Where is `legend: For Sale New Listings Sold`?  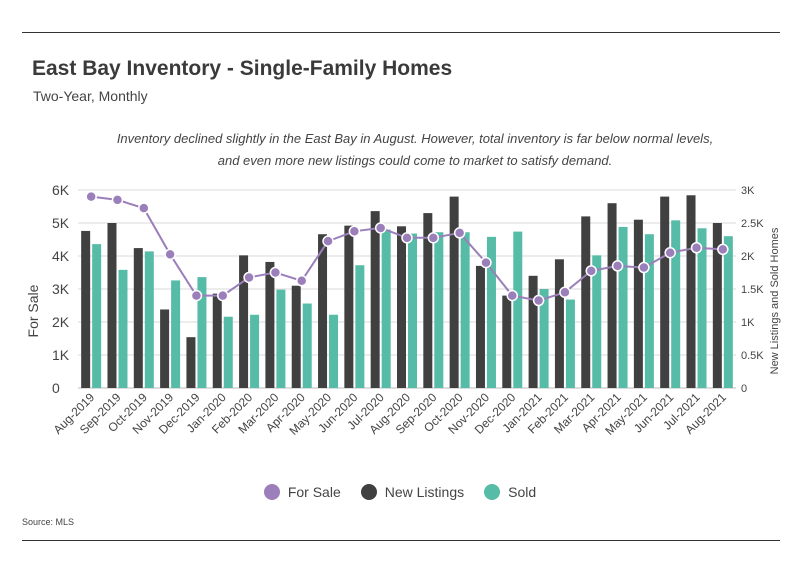
legend: For Sale New Listings Sold is located at coordinates (400, 492).